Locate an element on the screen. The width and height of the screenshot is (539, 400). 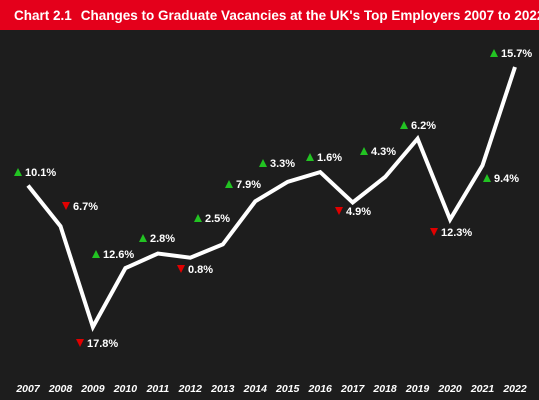
change-label-2019: 6.2% is located at coordinates (418, 126).